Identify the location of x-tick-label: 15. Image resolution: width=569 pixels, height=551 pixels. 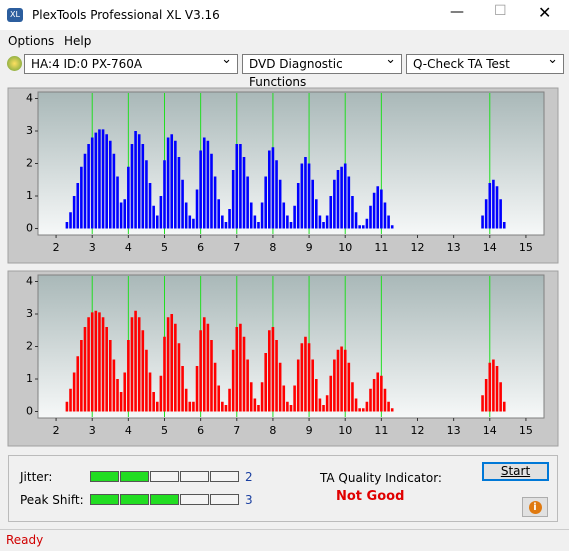
(526, 430).